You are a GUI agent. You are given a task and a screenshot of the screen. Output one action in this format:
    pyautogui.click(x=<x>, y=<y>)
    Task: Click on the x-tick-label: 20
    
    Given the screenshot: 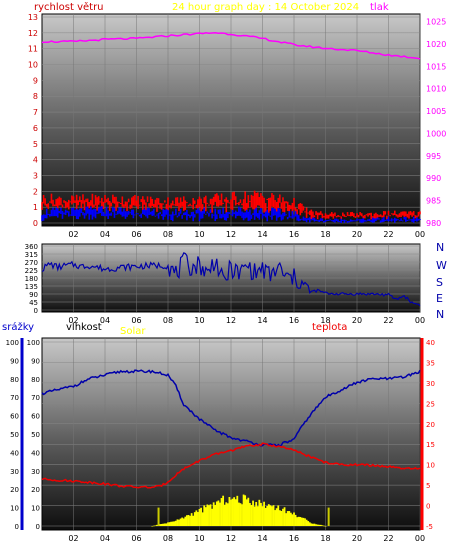 What is the action you would take?
    pyautogui.click(x=357, y=320)
    